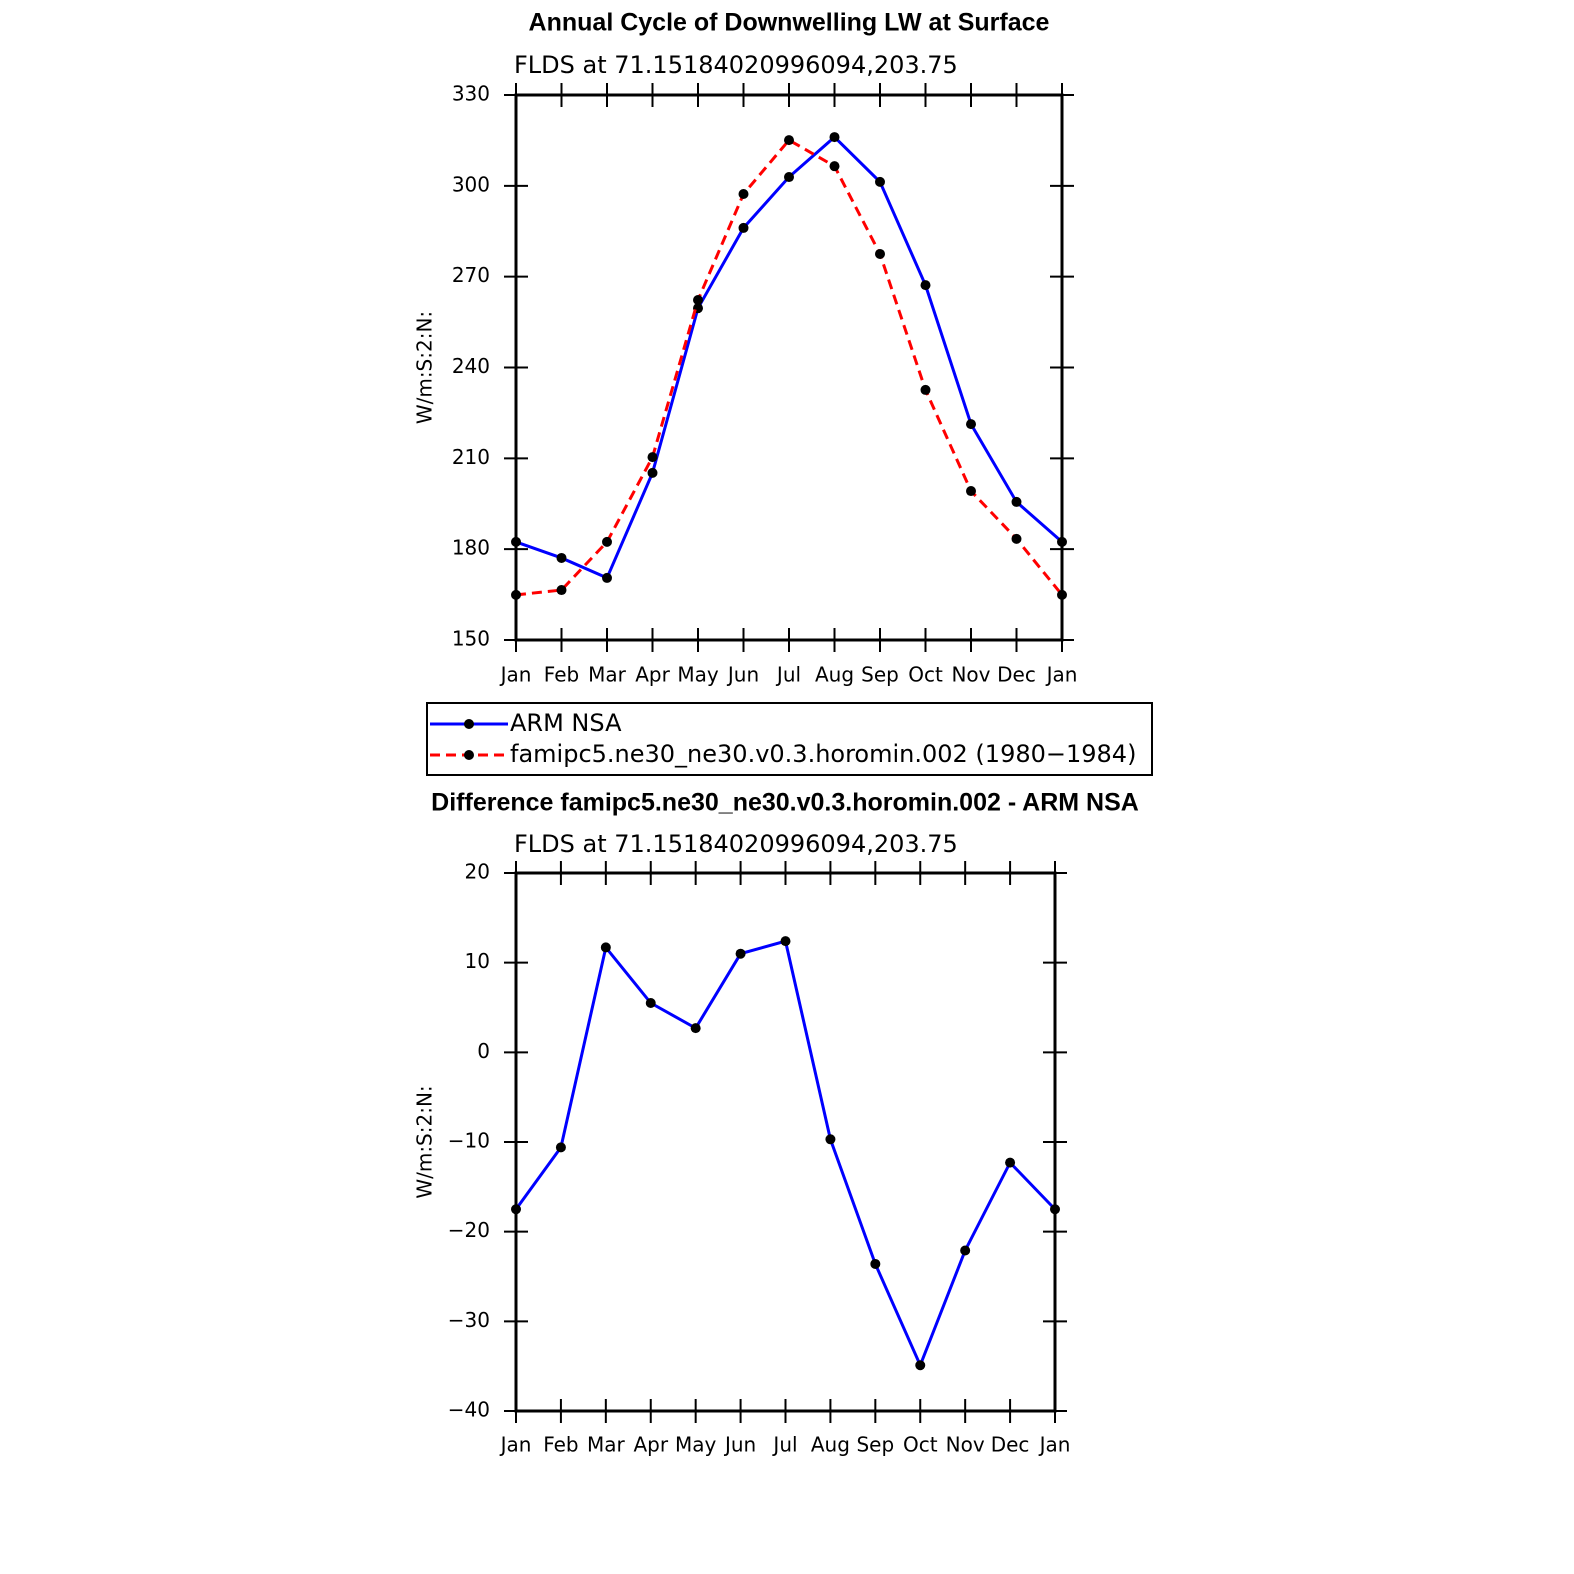 This screenshot has height=1574, width=1574. Describe the element at coordinates (789, 739) in the screenshot. I see `legend-box` at that location.